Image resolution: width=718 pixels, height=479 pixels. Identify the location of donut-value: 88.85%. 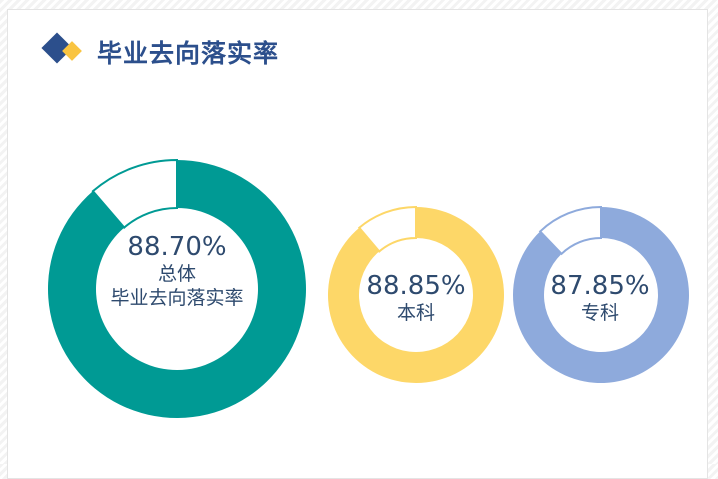
(416, 286).